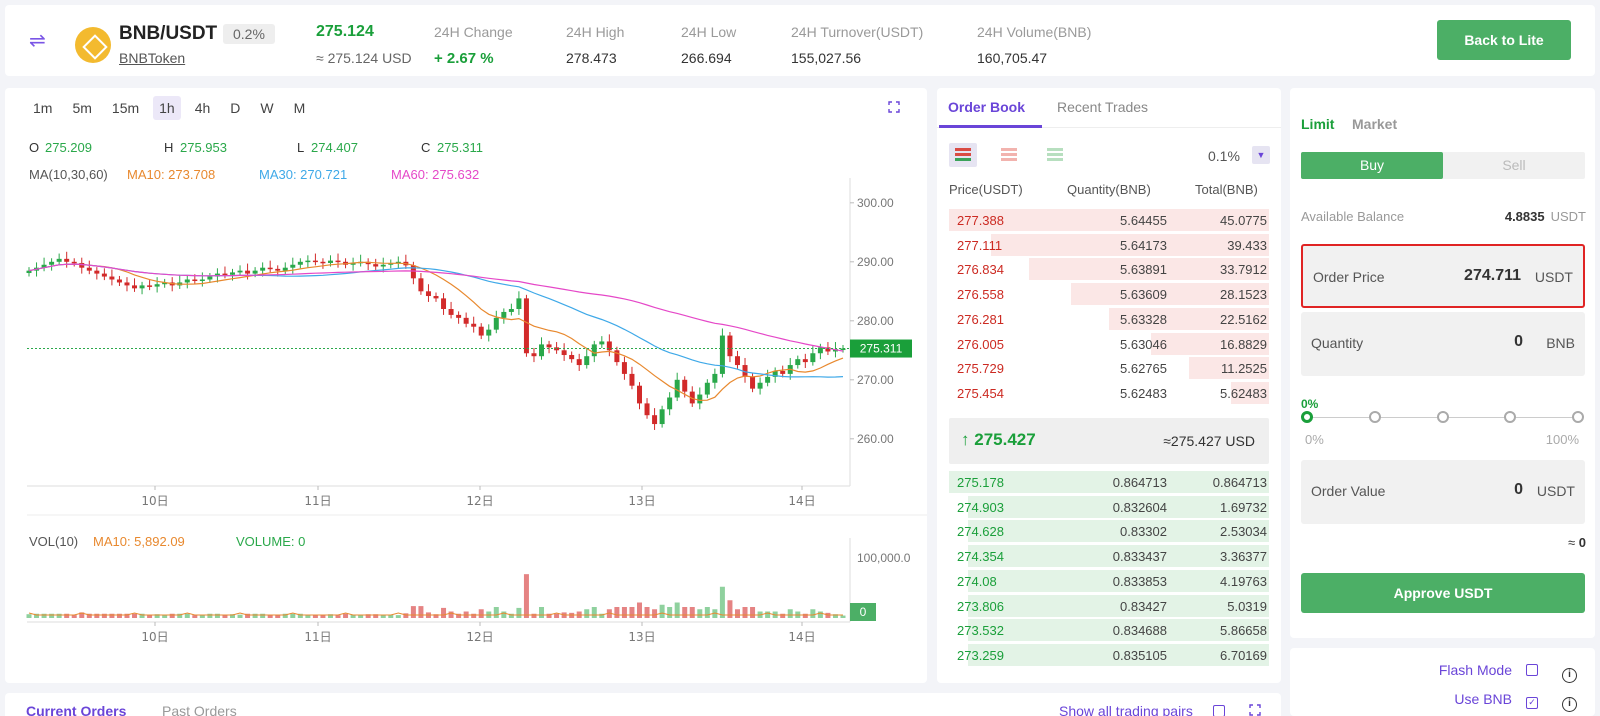 This screenshot has height=716, width=1600. I want to click on interval-m: M, so click(299, 108).